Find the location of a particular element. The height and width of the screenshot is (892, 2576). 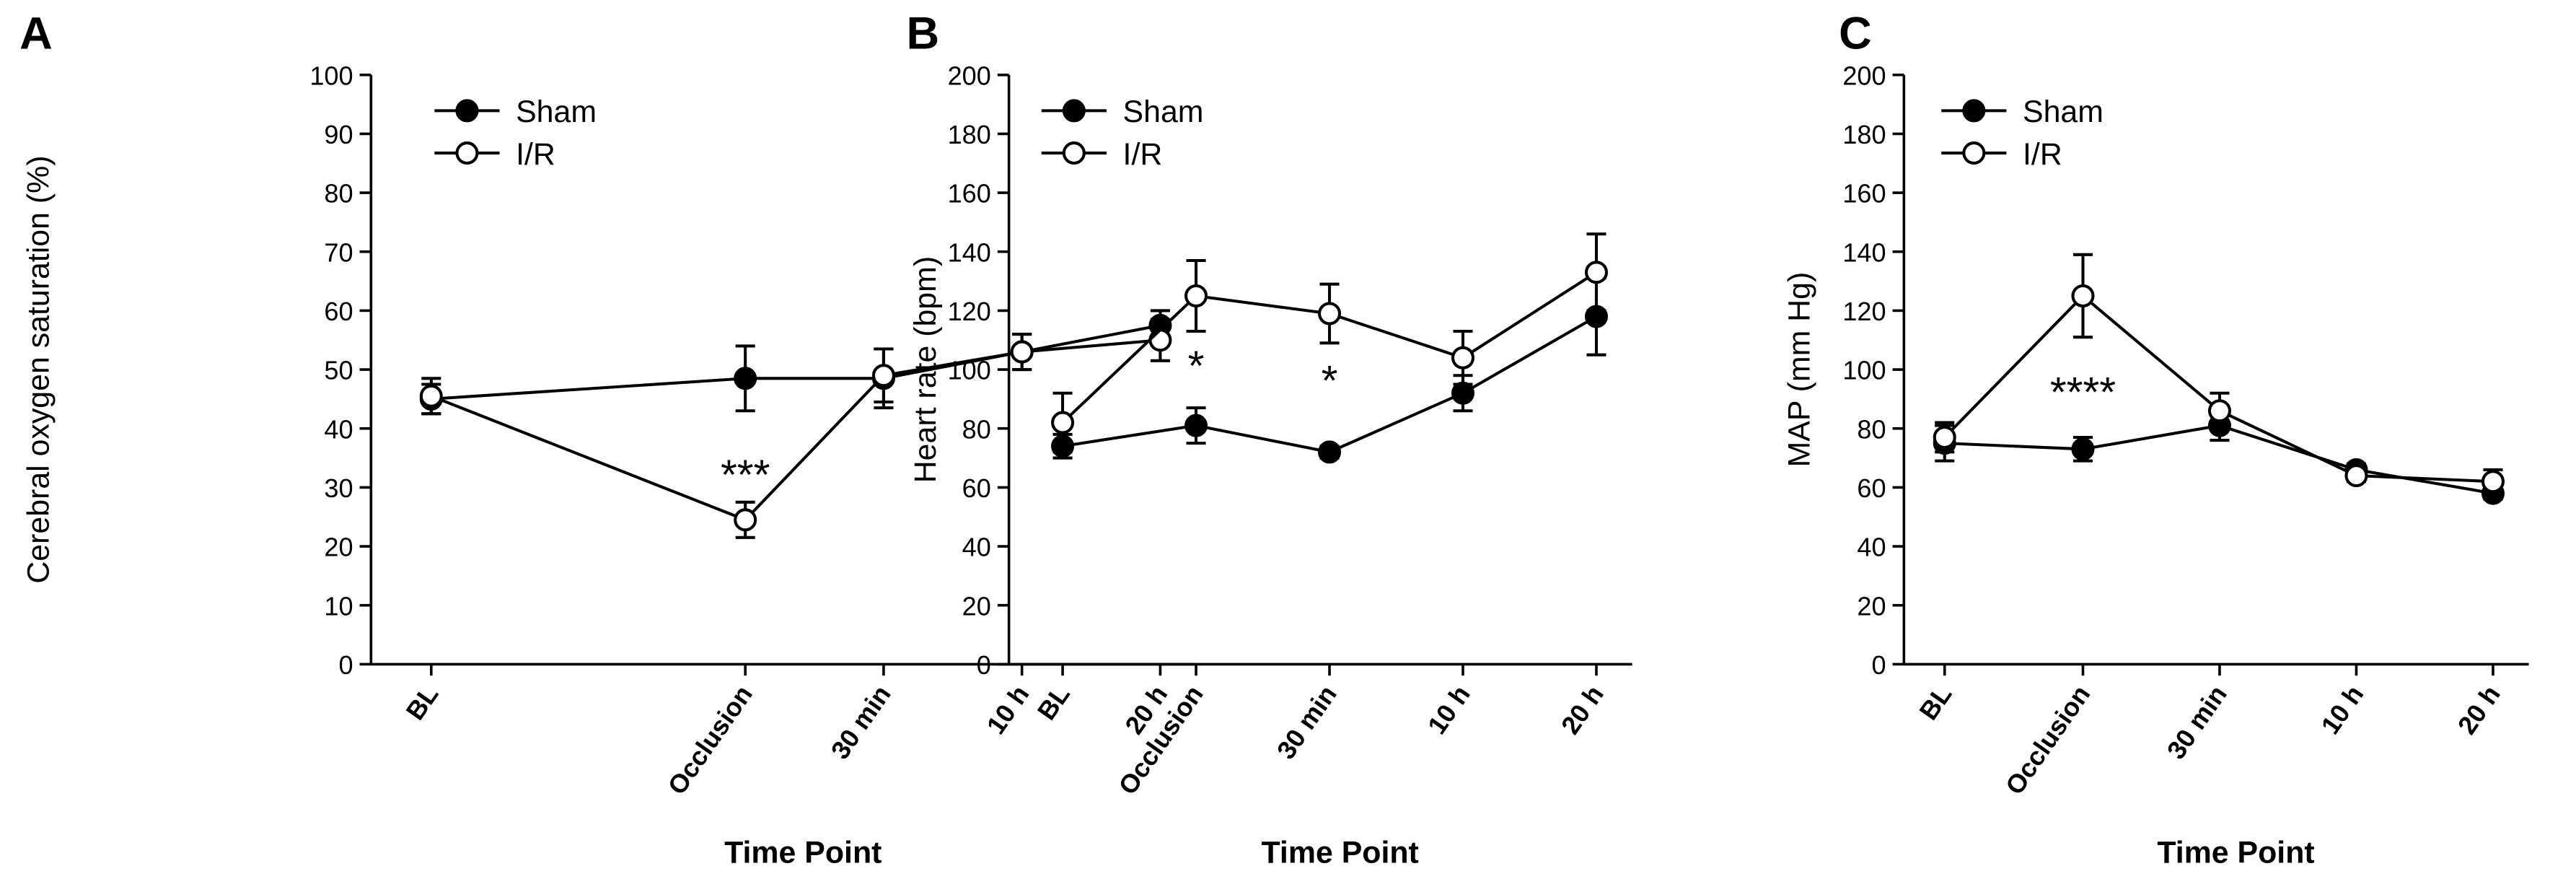

y-axis-title: Heart rate (bpm) is located at coordinates (925, 369).